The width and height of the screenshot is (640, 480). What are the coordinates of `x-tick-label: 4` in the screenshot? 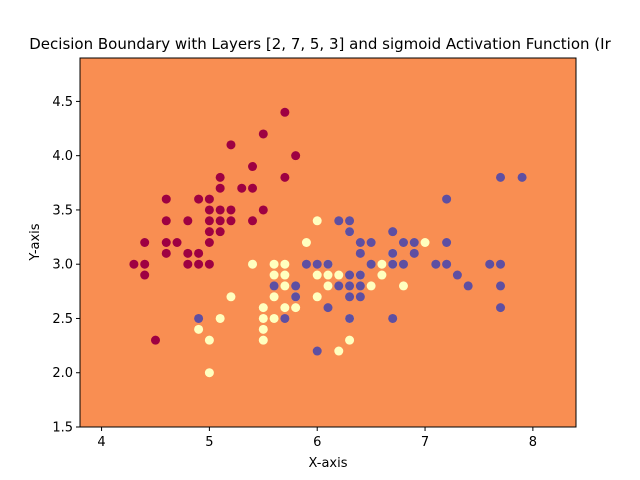 It's located at (101, 442).